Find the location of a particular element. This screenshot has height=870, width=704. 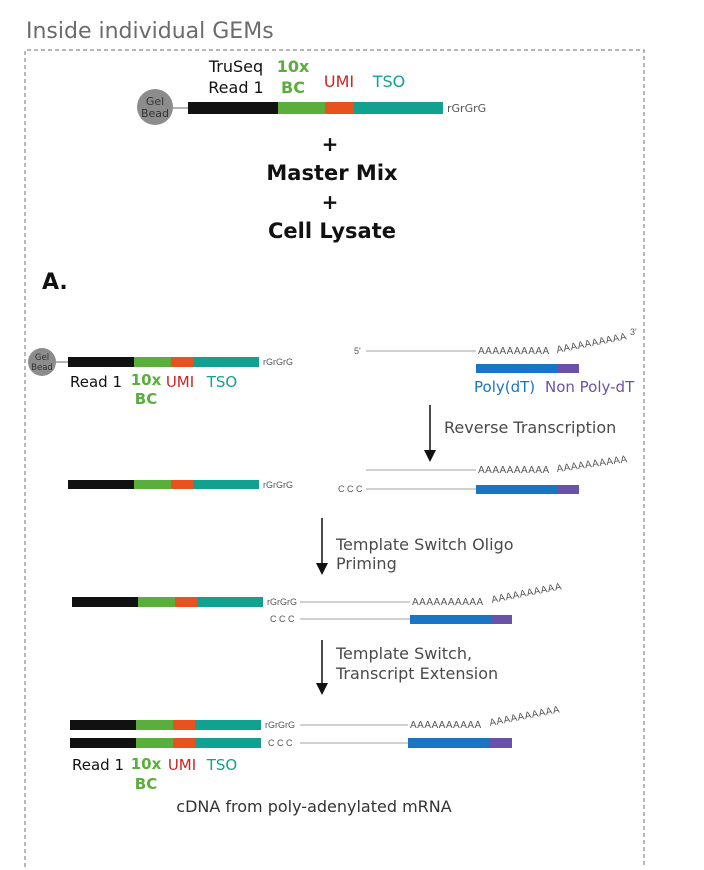

gel-bead-label-2: Bead is located at coordinates (155, 113).